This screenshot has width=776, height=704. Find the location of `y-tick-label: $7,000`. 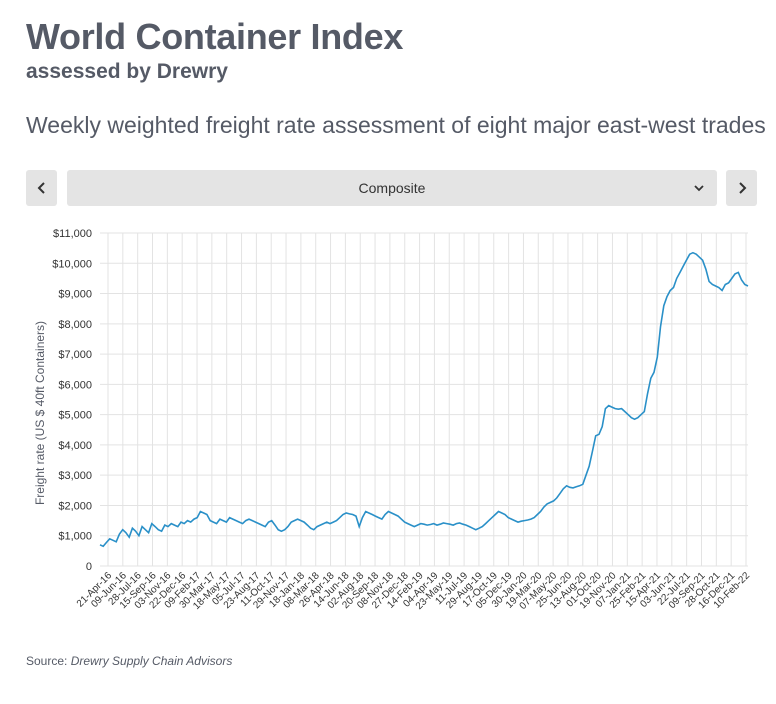

y-tick-label: $7,000 is located at coordinates (75, 355).